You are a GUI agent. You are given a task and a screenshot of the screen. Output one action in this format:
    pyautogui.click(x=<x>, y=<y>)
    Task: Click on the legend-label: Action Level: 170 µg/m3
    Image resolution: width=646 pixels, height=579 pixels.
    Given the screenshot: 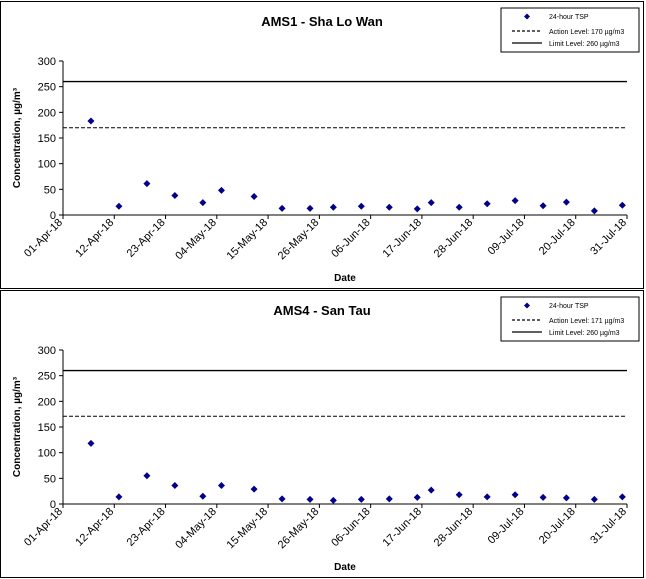 What is the action you would take?
    pyautogui.click(x=586, y=32)
    